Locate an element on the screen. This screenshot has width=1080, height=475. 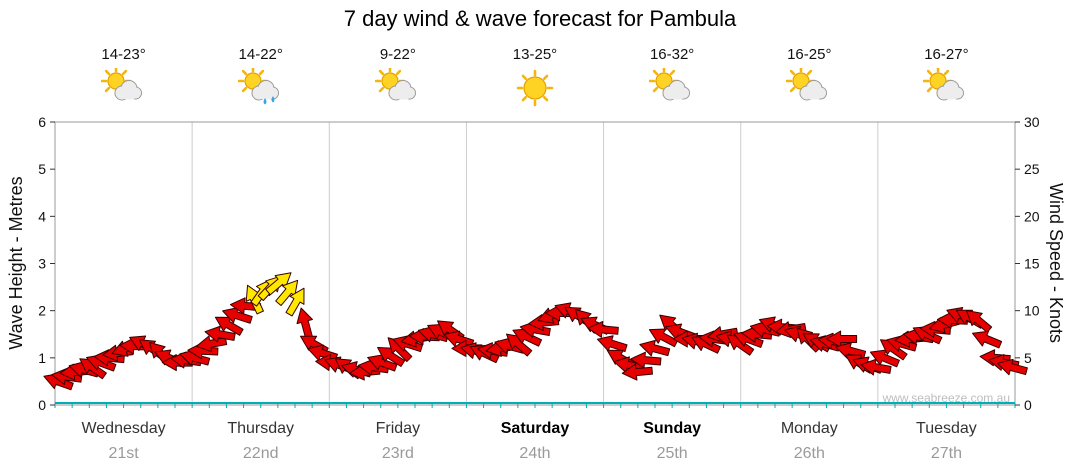
chart-title: 7 day wind & wave forecast for Pambula is located at coordinates (540, 18).